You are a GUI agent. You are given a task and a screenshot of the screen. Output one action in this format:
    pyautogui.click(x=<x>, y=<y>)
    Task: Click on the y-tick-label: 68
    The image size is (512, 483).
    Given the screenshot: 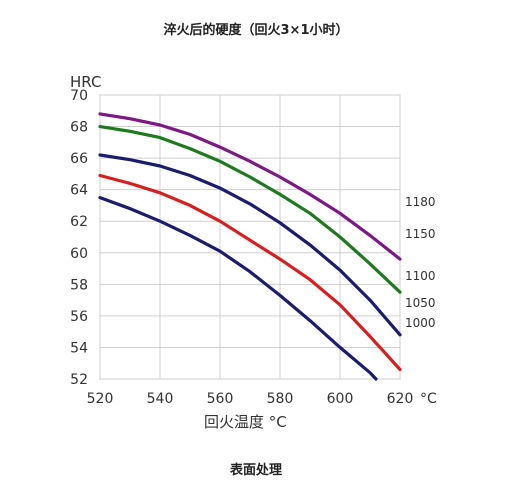 What is the action you would take?
    pyautogui.click(x=79, y=128)
    